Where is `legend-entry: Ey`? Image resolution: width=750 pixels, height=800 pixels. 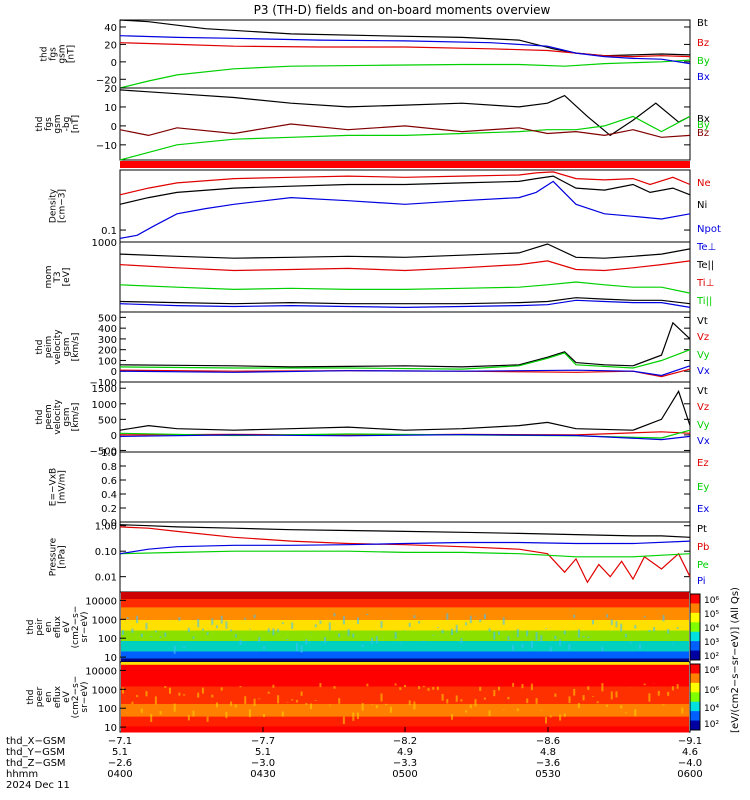
legend-entry: Ey is located at coordinates (703, 487).